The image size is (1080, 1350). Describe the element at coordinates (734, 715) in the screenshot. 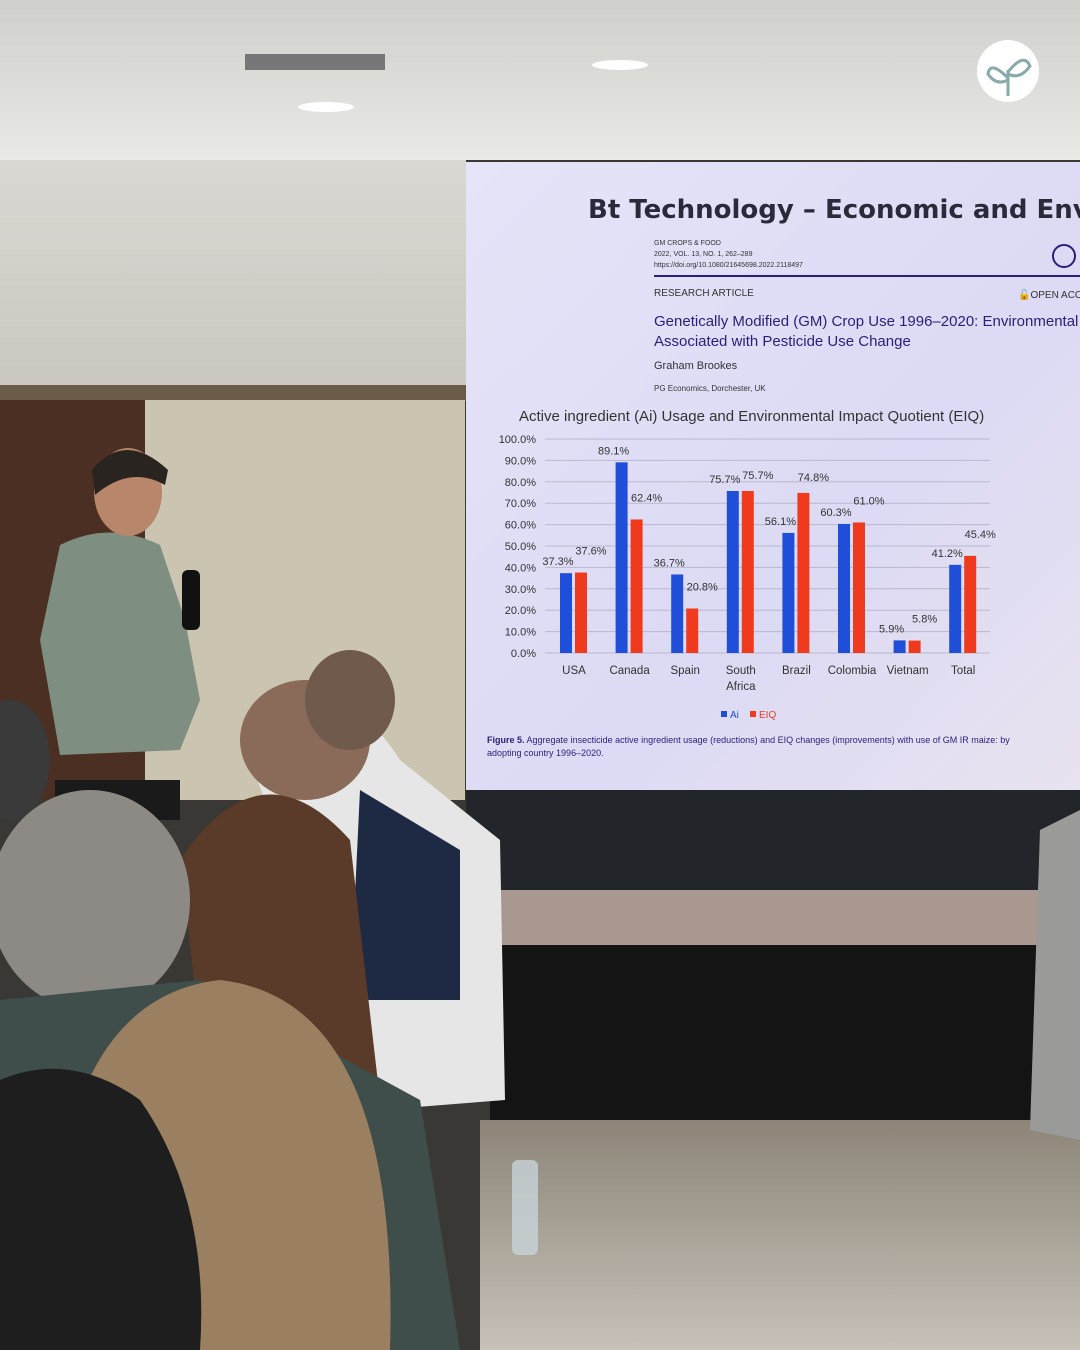

I see `legend-label-ai: Ai` at that location.